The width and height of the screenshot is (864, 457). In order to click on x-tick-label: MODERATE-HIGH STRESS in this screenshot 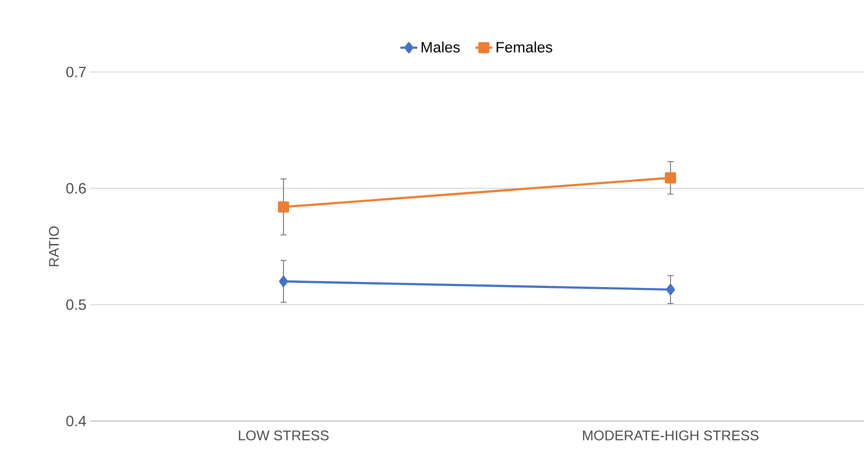, I will do `click(670, 435)`.